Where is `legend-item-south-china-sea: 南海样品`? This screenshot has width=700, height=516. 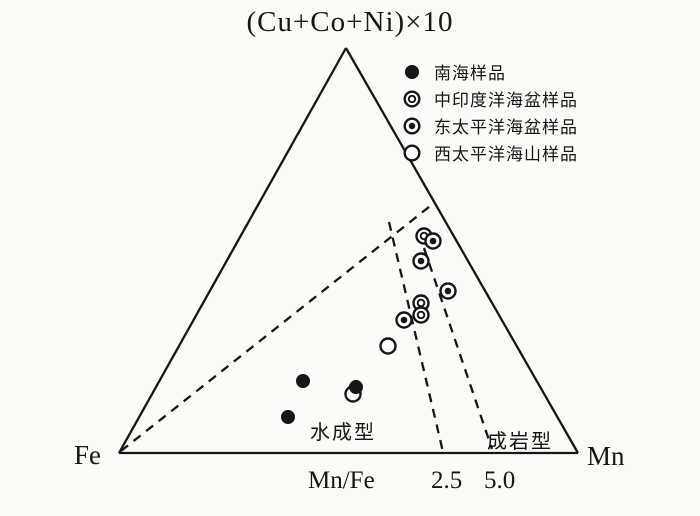 legend-item-south-china-sea: 南海样品 is located at coordinates (490, 71).